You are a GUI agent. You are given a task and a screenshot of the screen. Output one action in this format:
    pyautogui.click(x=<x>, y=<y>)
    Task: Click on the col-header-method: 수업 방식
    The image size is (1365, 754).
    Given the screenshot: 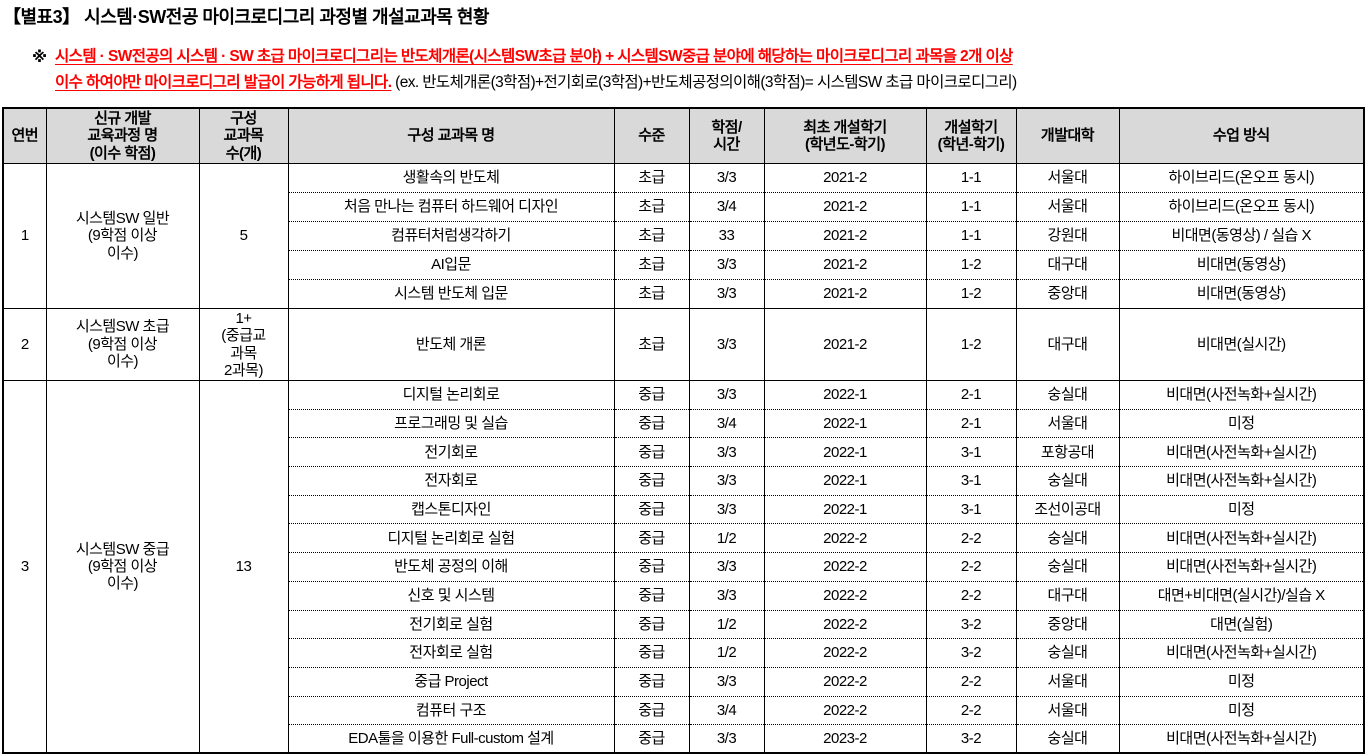 What is the action you would take?
    pyautogui.click(x=1241, y=135)
    